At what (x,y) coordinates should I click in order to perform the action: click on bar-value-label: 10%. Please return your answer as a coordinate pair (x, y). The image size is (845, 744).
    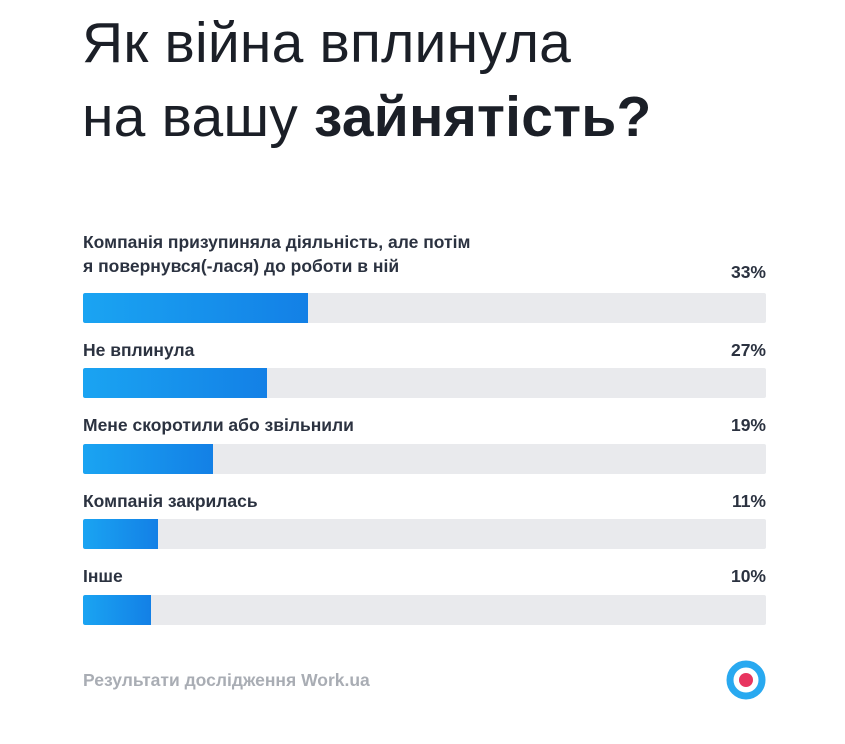
    Looking at the image, I should click on (748, 576).